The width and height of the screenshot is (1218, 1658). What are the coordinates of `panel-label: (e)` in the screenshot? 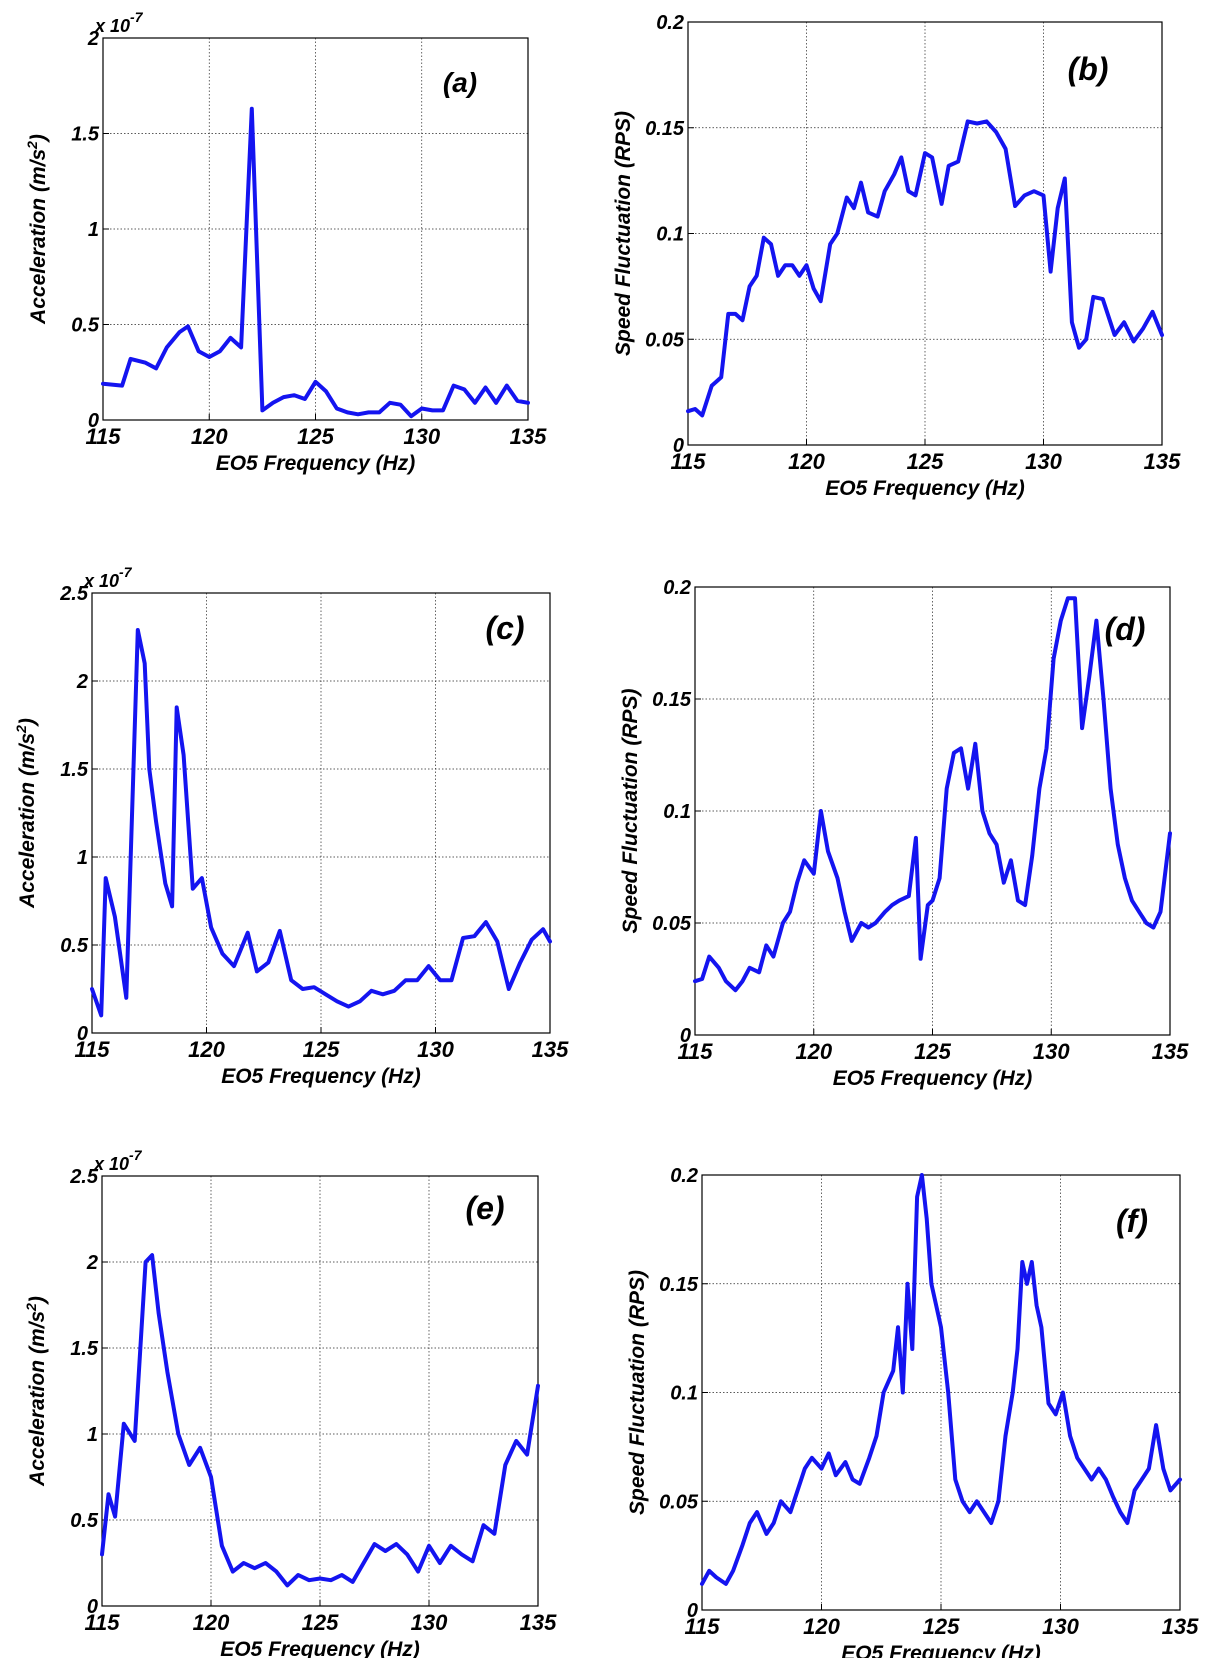 It's located at (484, 1208).